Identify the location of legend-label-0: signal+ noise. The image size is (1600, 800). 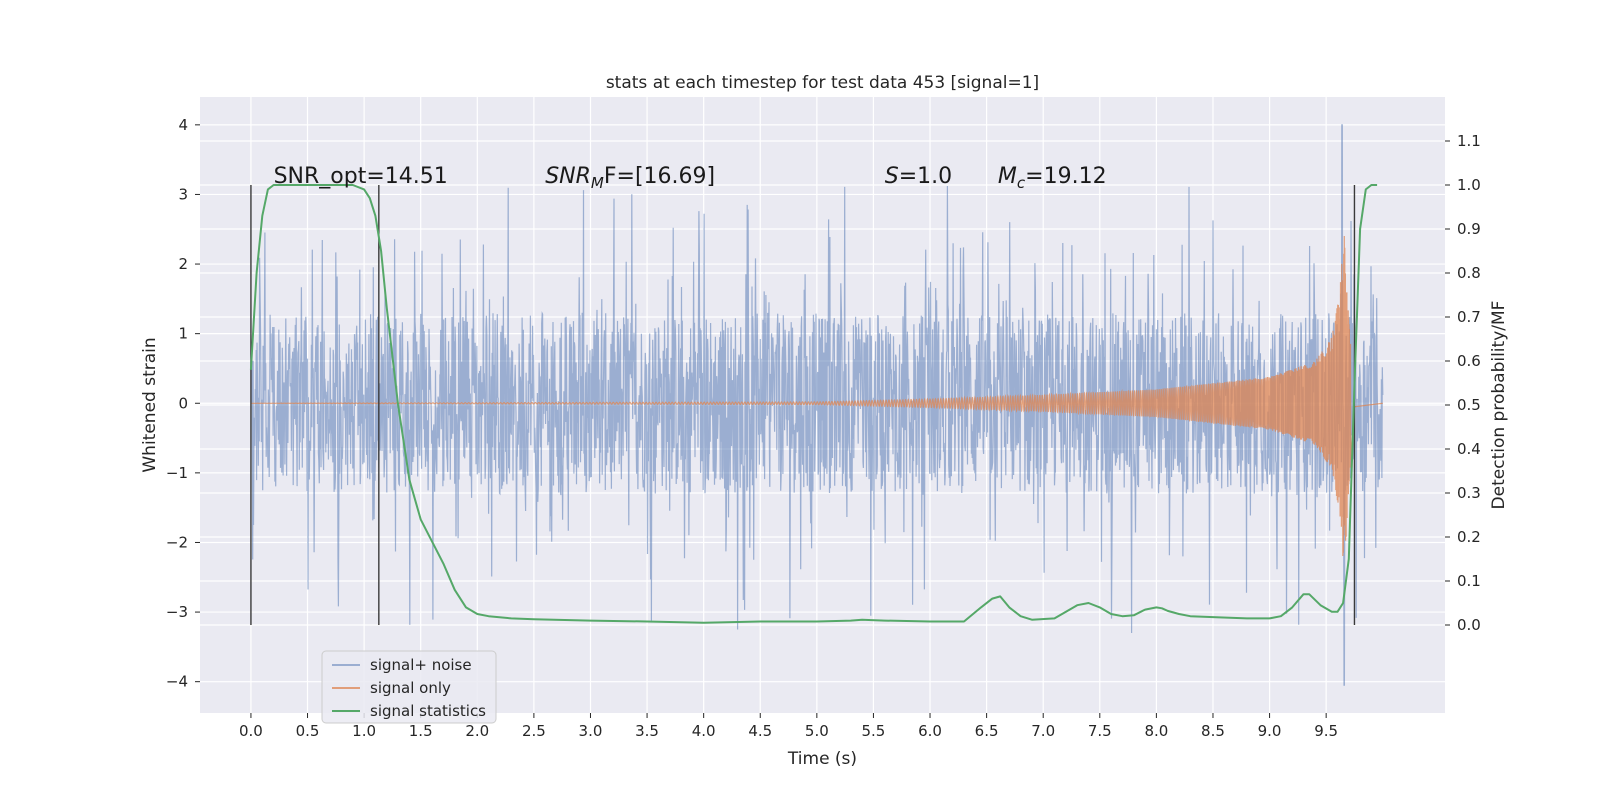
(421, 665).